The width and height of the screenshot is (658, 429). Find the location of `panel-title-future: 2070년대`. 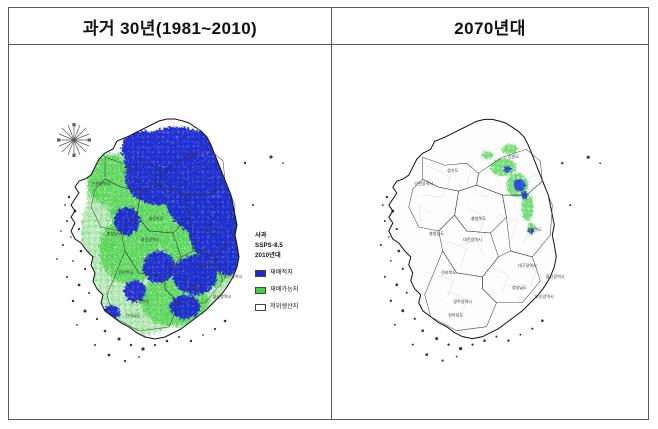

panel-title-future: 2070년대 is located at coordinates (490, 28).